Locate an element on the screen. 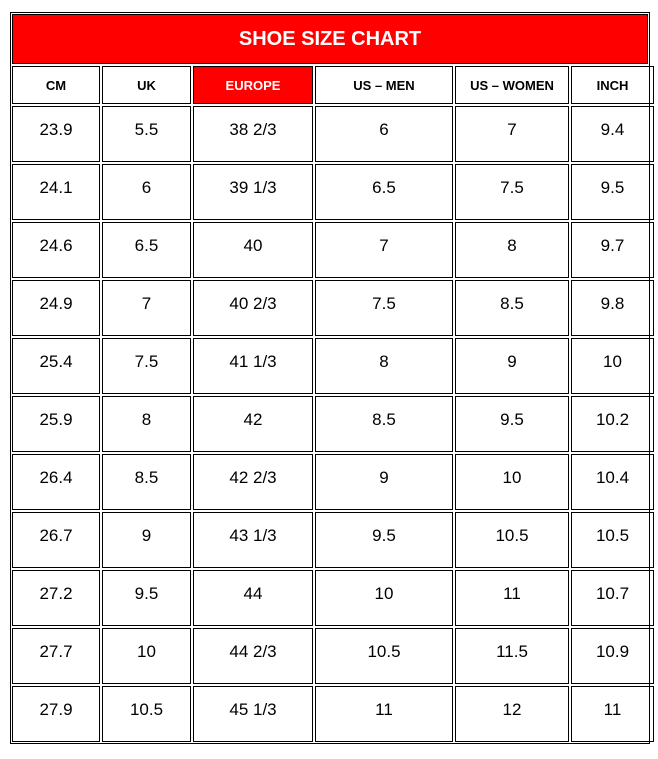  table-cell: 26.7 is located at coordinates (56, 540).